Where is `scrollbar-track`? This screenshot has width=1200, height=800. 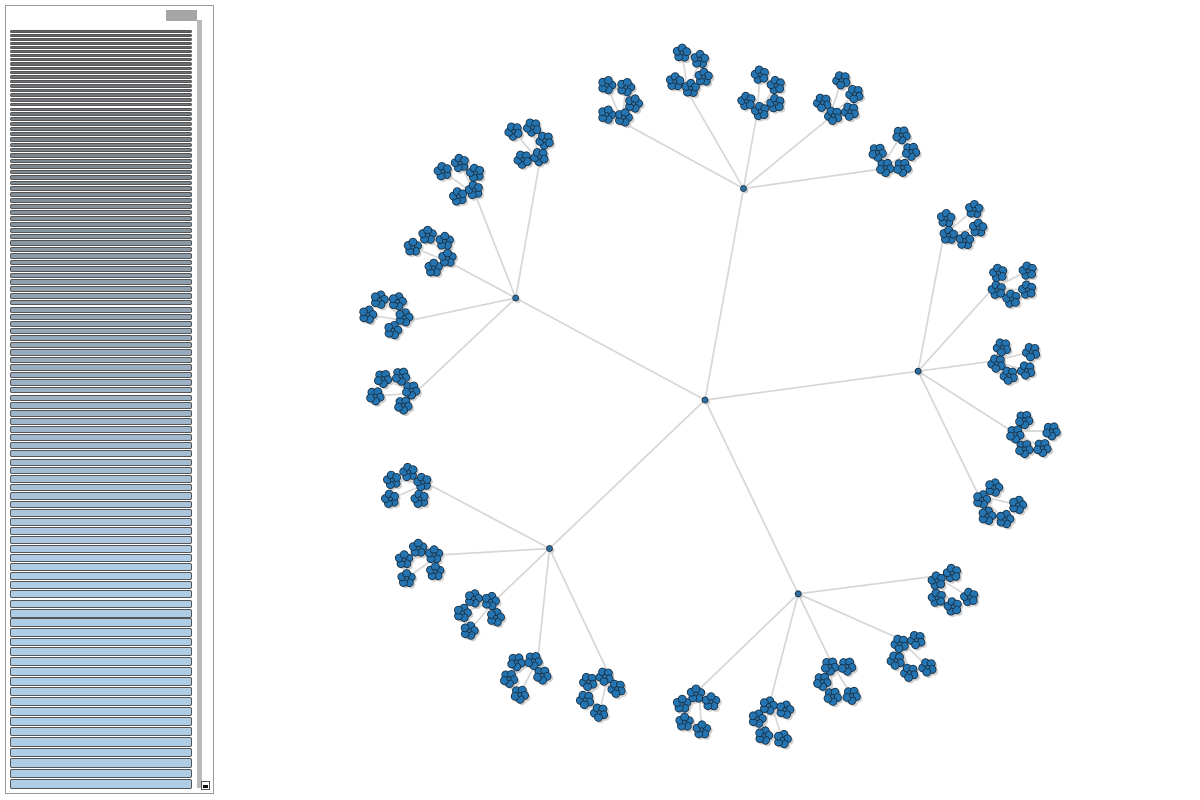 scrollbar-track is located at coordinates (199, 404).